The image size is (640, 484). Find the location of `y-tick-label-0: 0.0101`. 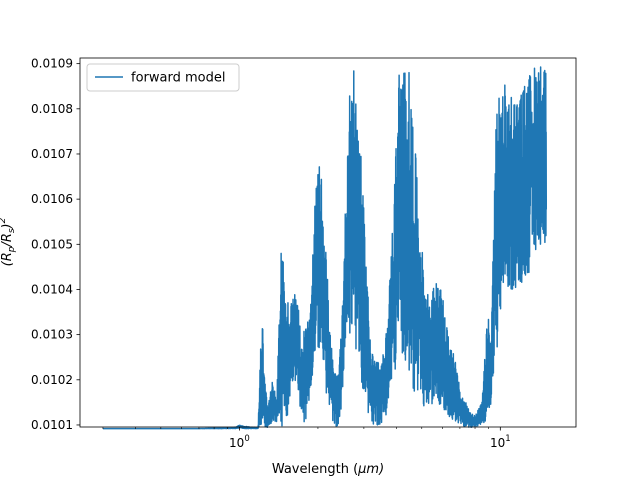

y-tick-label-0: 0.0101 is located at coordinates (52, 425).